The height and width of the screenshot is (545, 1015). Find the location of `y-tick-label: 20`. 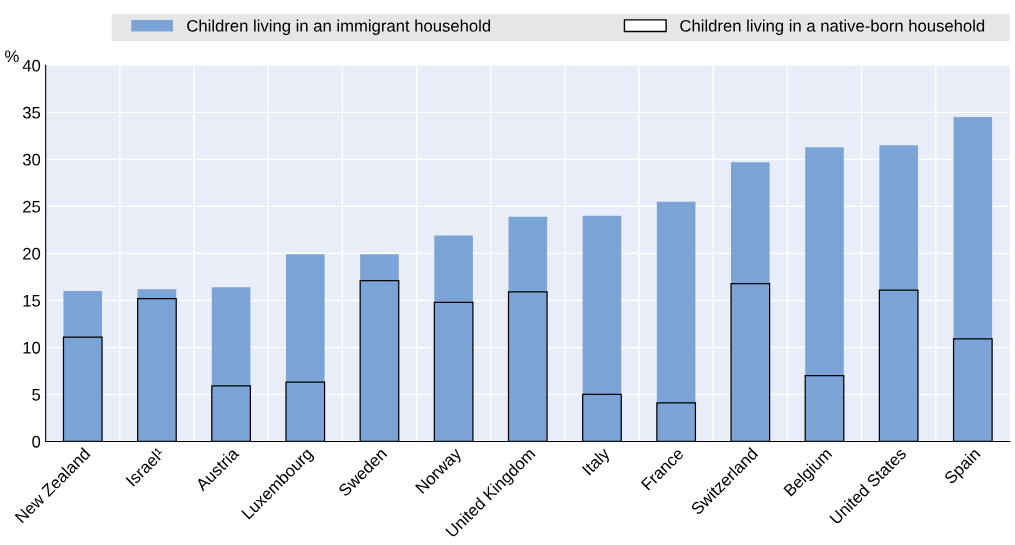

y-tick-label: 20 is located at coordinates (32, 253).